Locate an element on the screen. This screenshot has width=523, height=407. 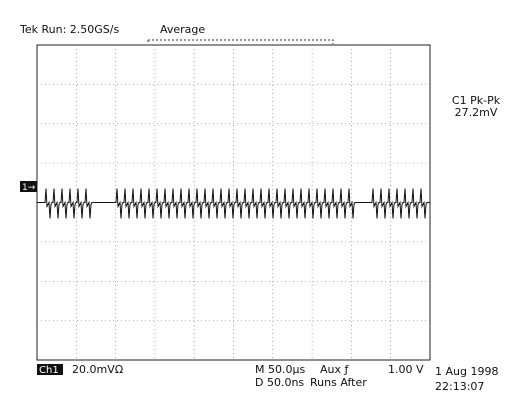
volt-scale: 20.0mVΩ is located at coordinates (97, 369).